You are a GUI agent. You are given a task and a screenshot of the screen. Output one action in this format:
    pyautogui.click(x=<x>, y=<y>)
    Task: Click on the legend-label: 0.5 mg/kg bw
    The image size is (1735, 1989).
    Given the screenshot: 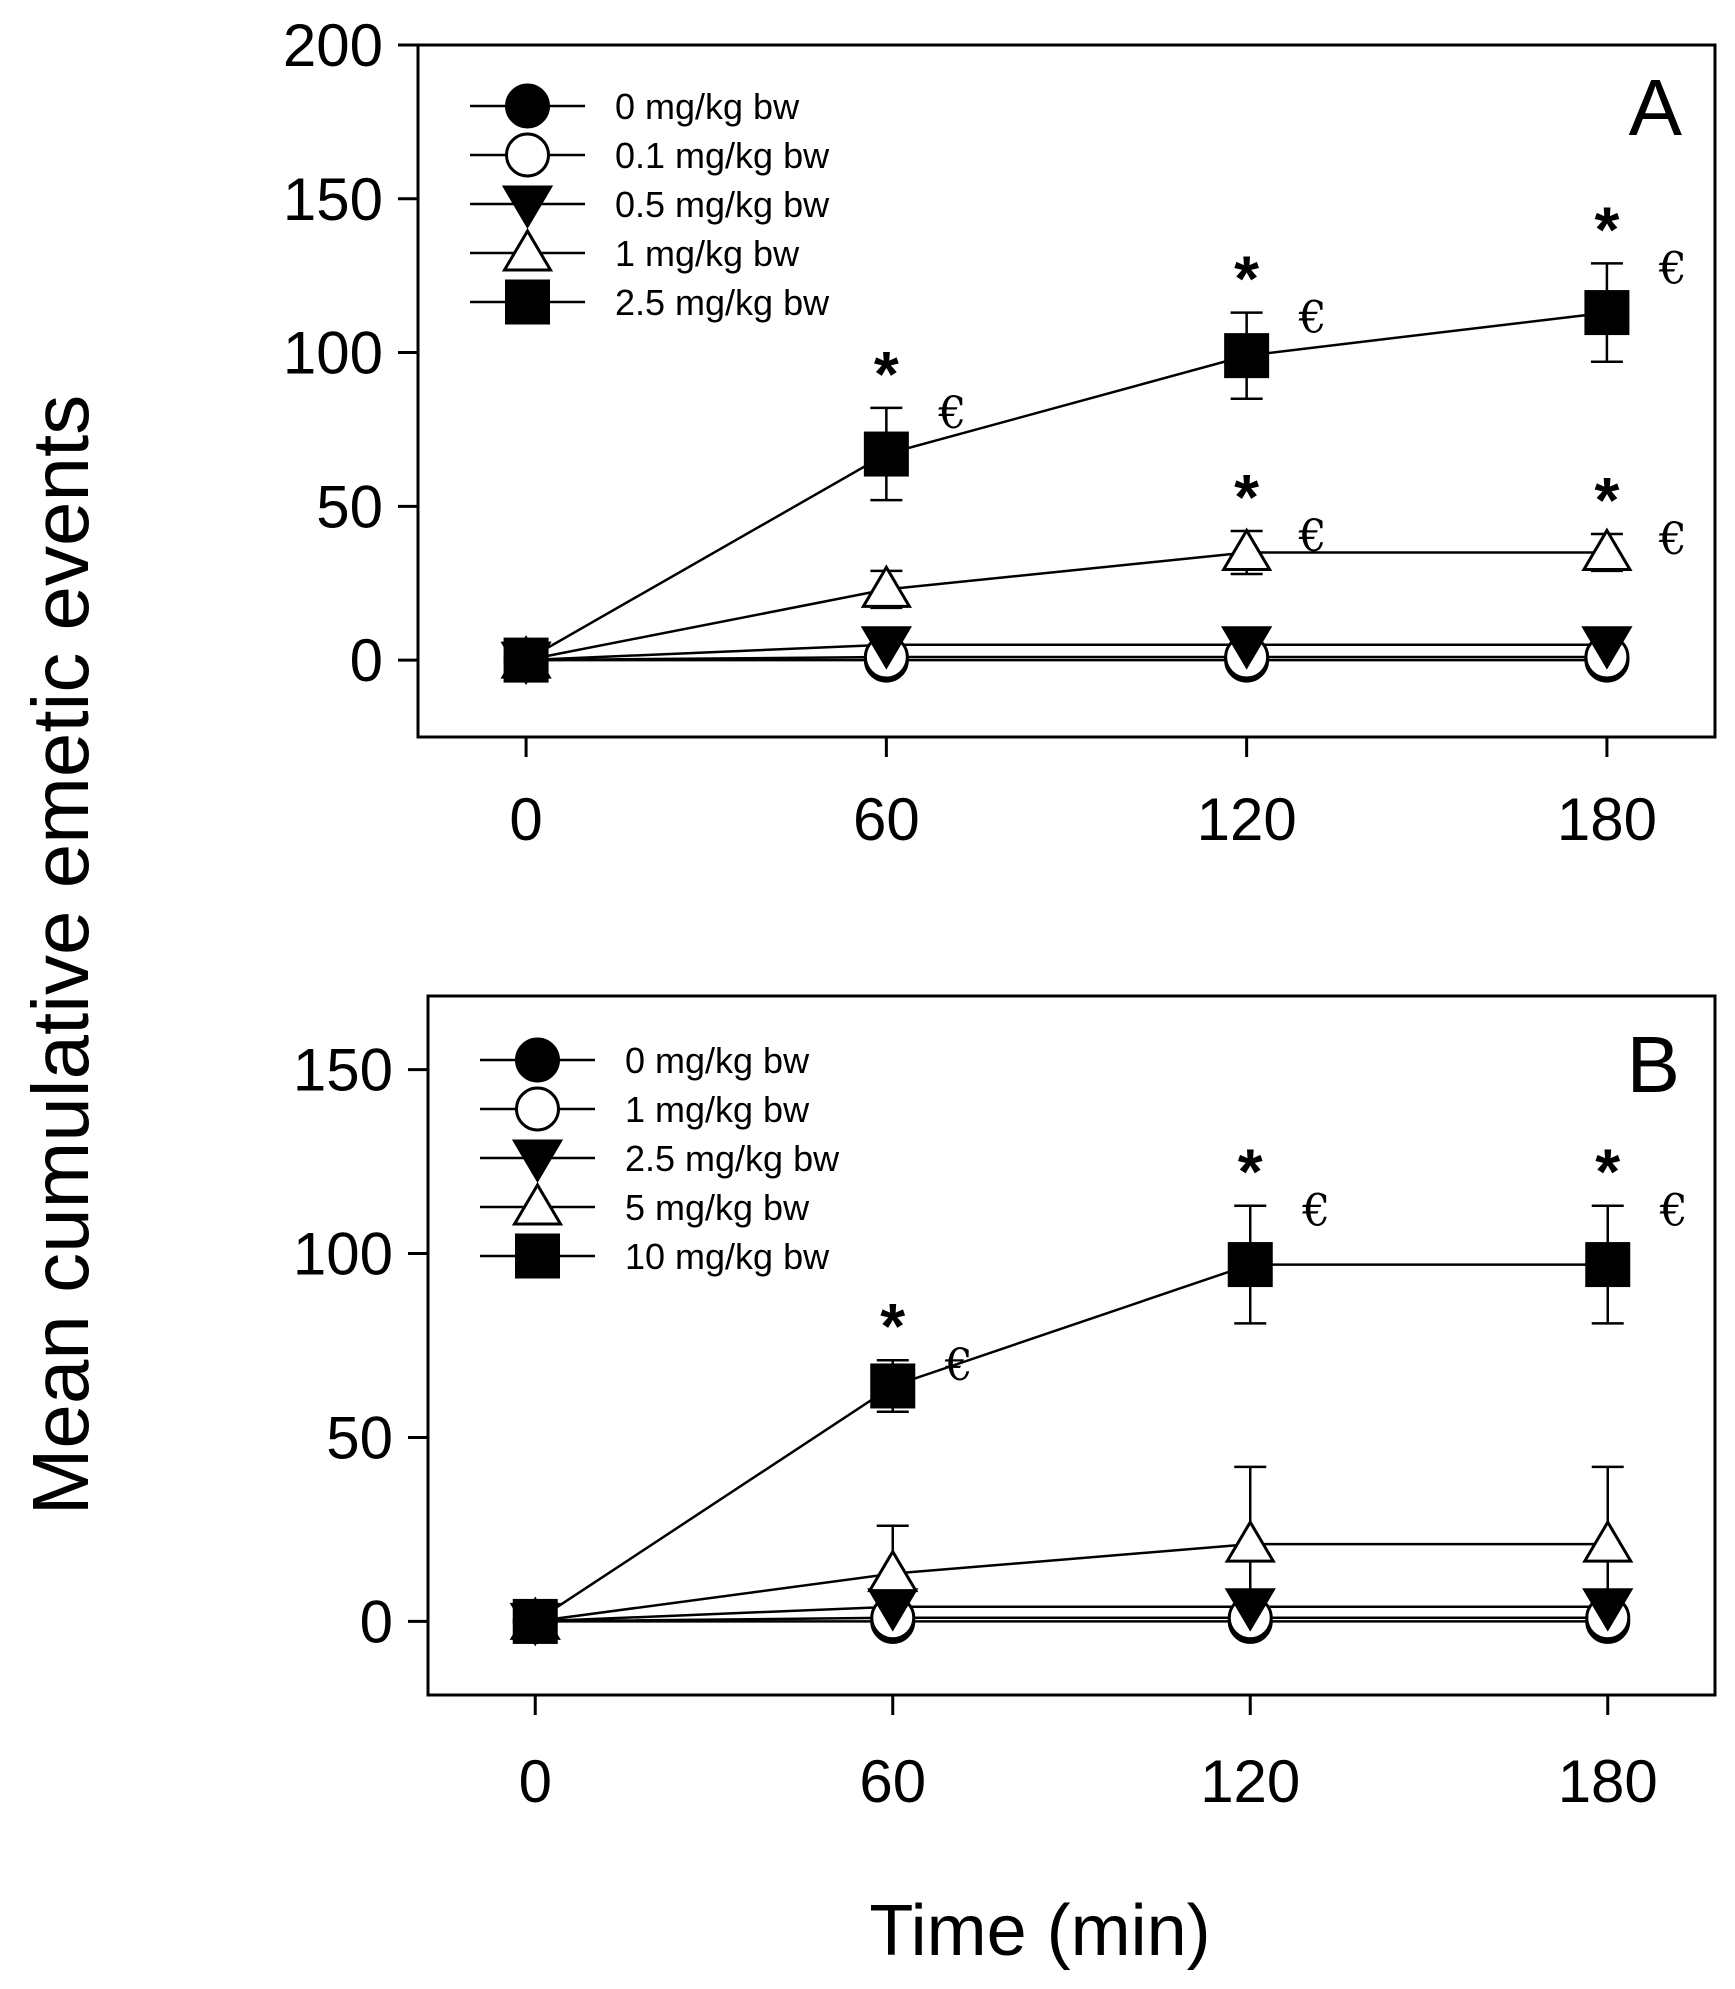 What is the action you would take?
    pyautogui.click(x=722, y=204)
    